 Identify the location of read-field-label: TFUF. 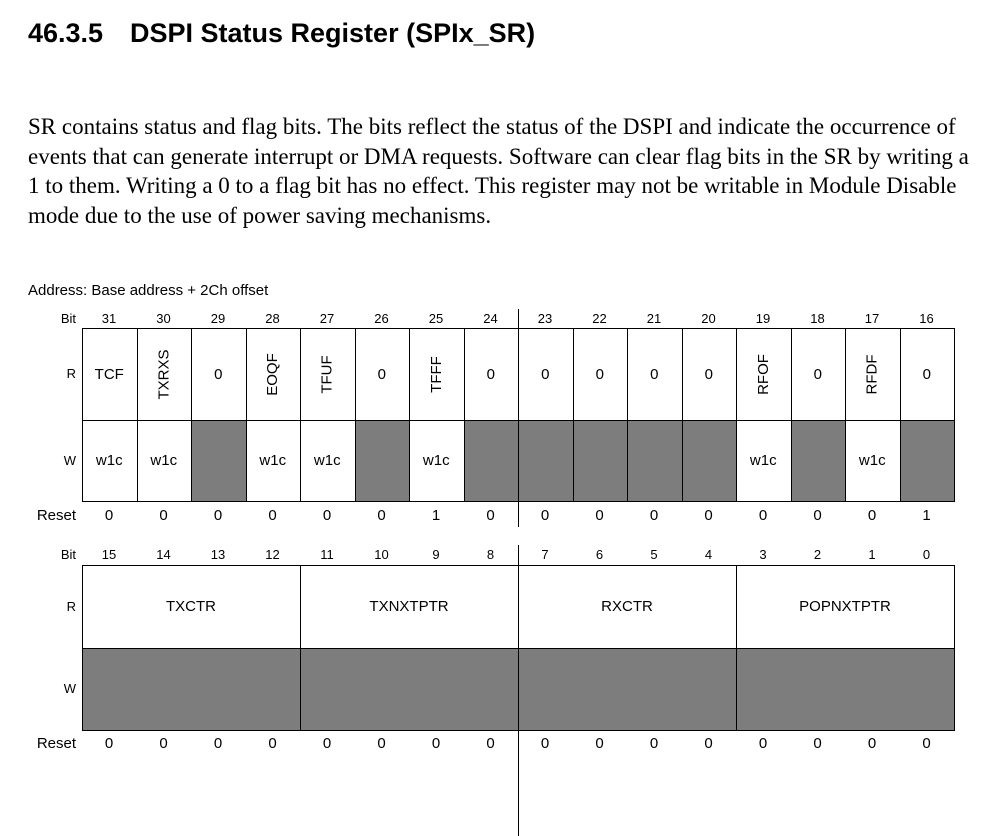
(327, 374).